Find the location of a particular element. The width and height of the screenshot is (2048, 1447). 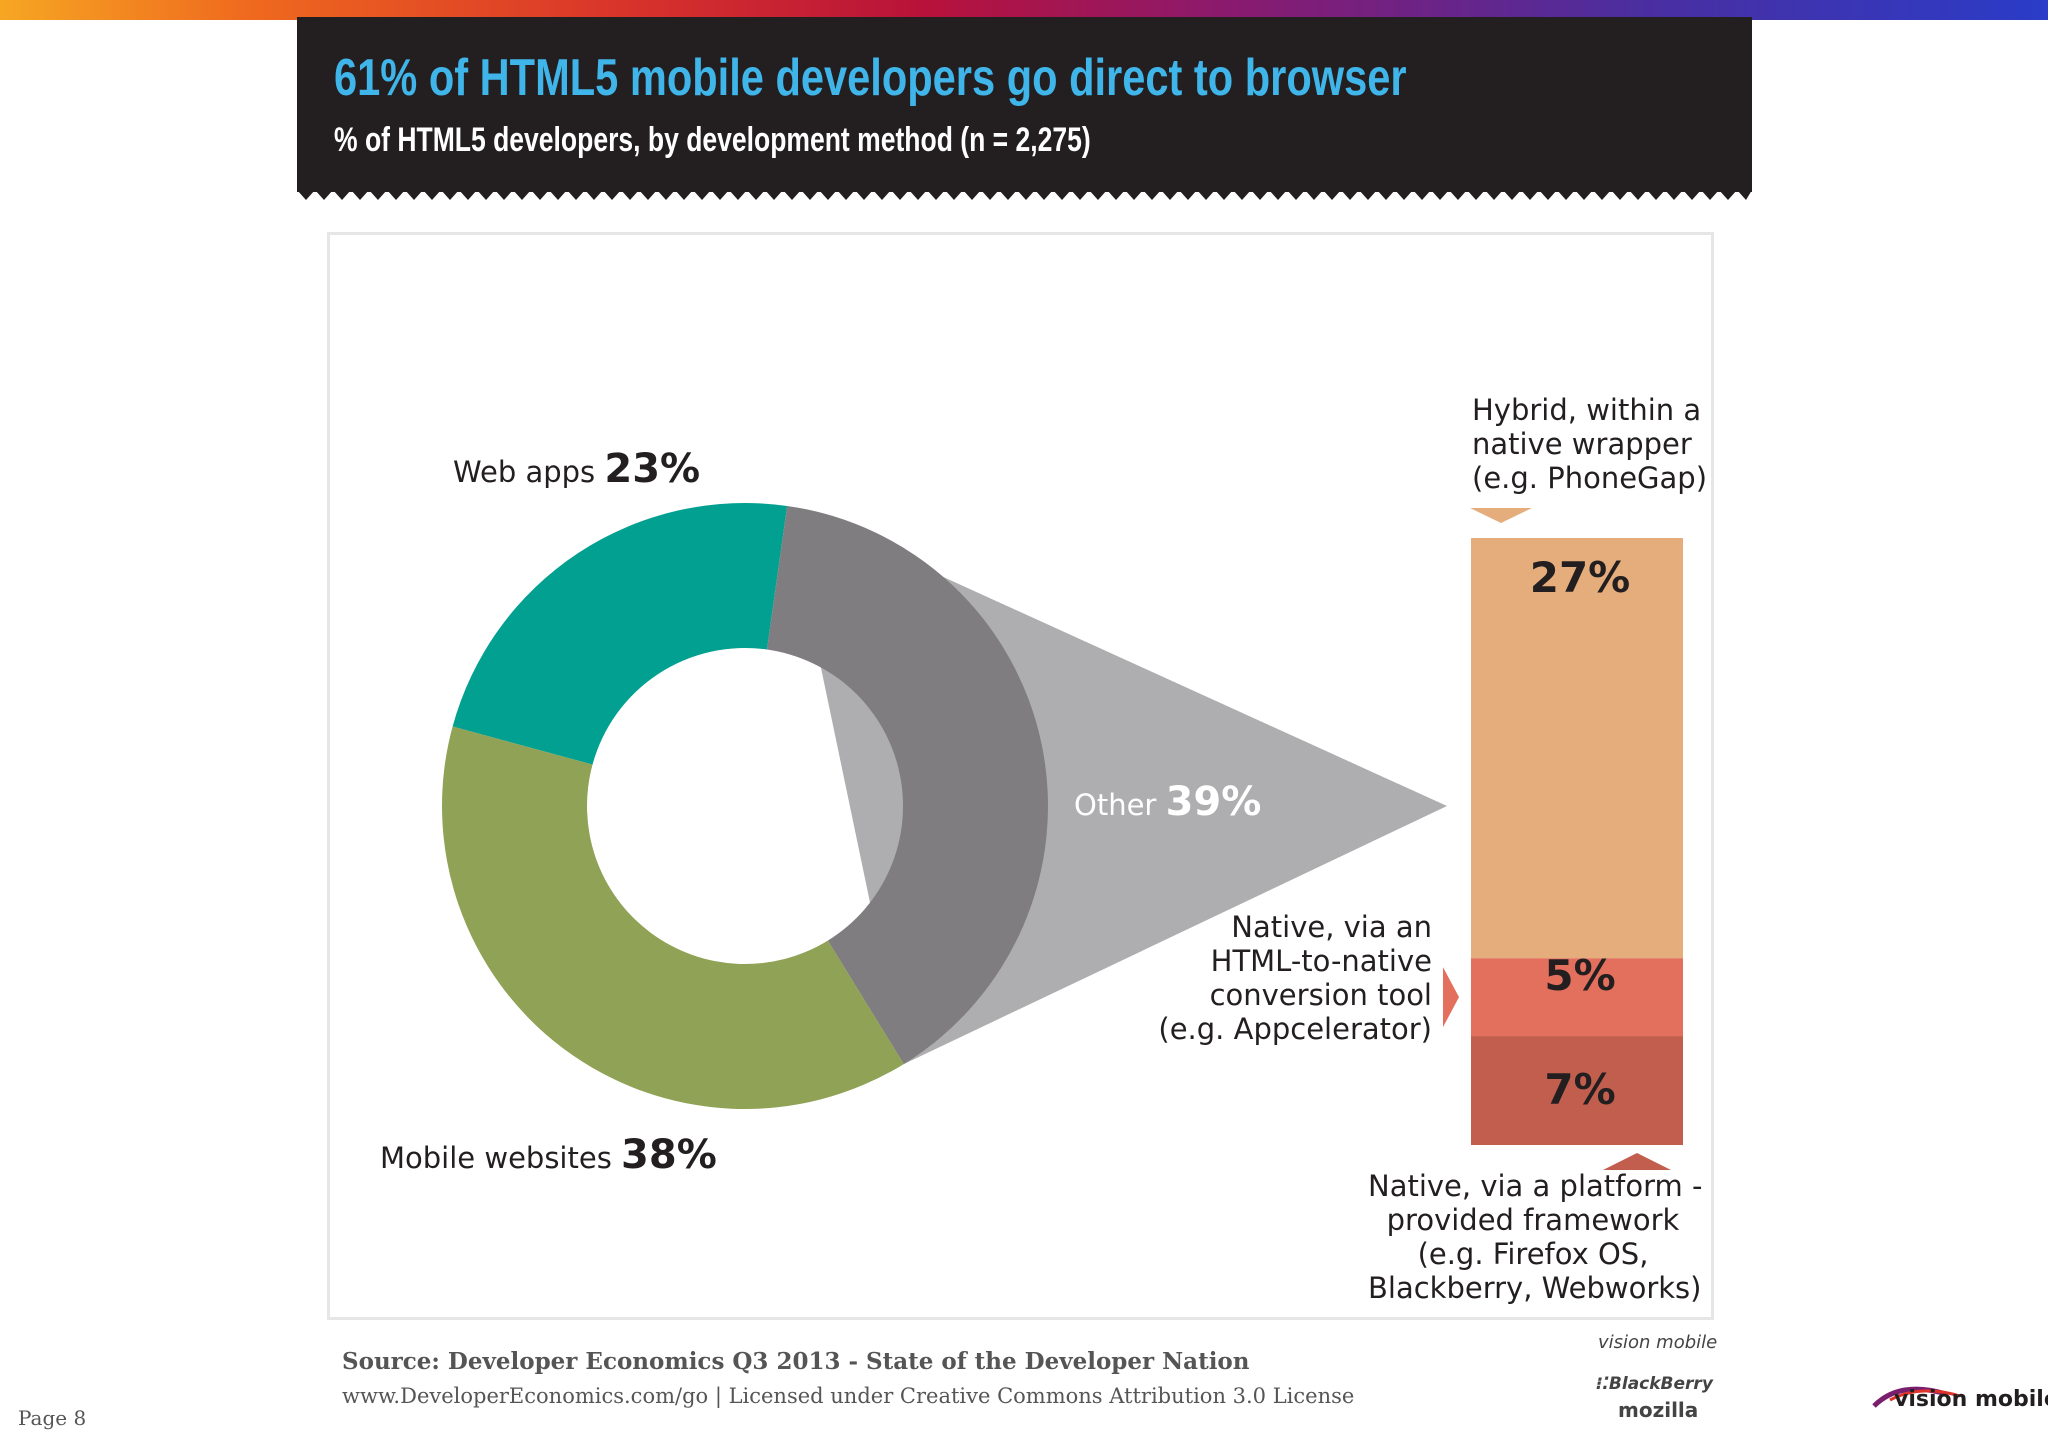

partner-logo-visionmobile: vision mobile is located at coordinates (1658, 1342).